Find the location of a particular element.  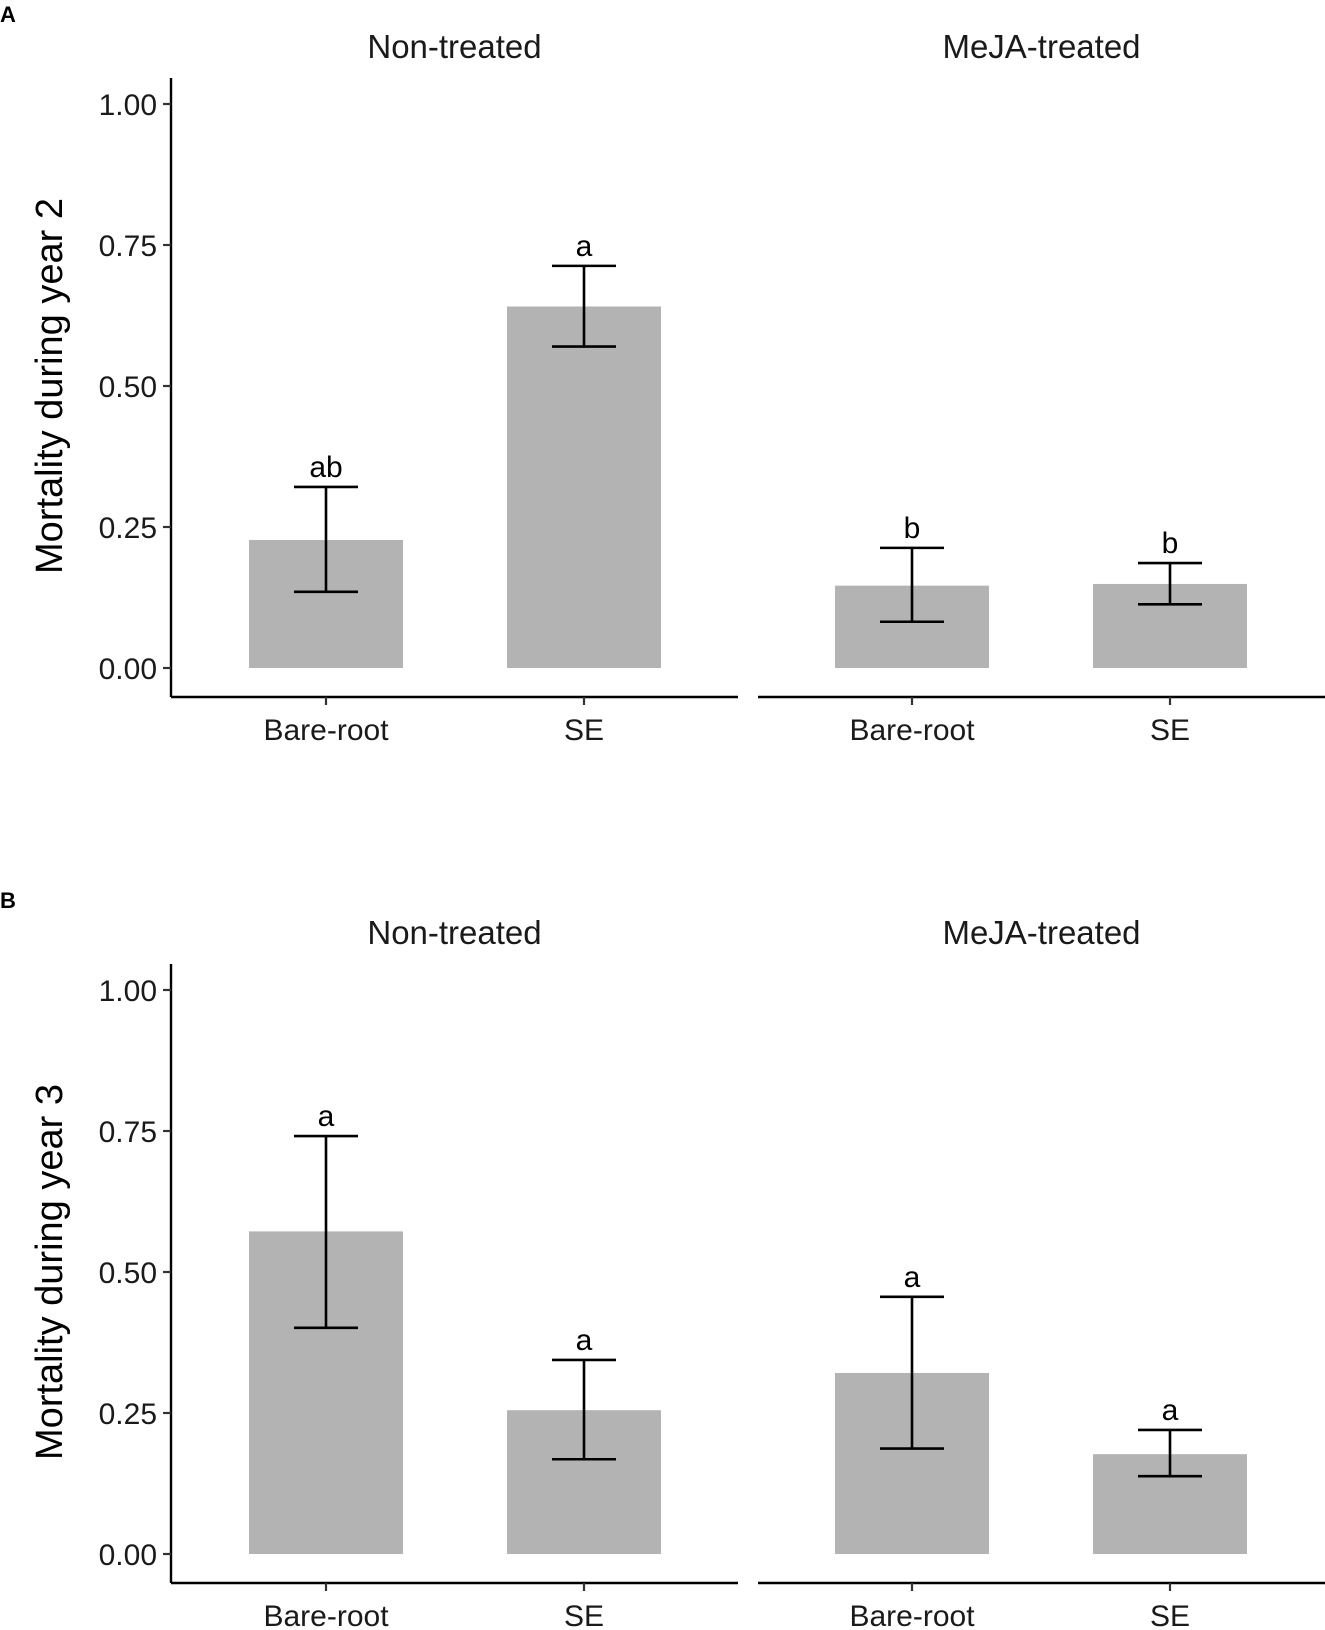

panel-label: A is located at coordinates (8, 14).